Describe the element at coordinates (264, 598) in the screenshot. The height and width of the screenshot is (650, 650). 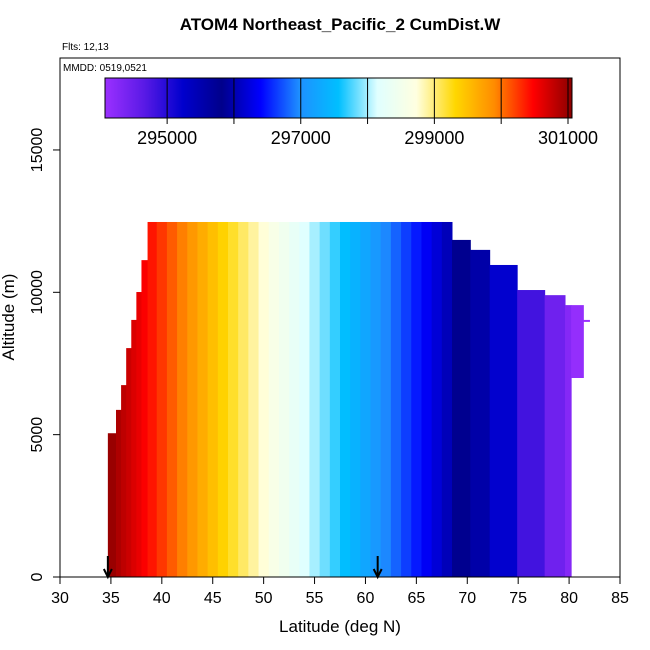
I see `x-tick-label: 50` at that location.